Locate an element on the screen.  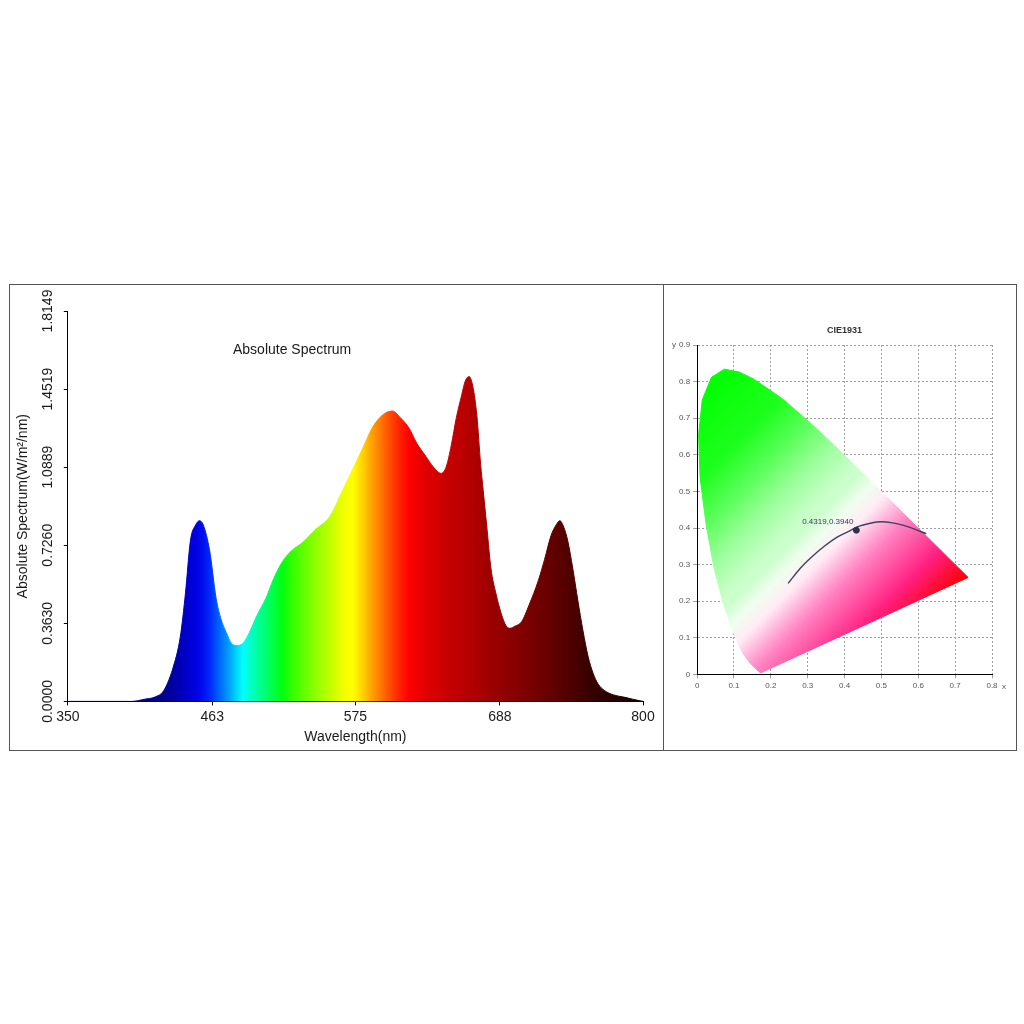
y-tick-label: 0.9 is located at coordinates (685, 345).